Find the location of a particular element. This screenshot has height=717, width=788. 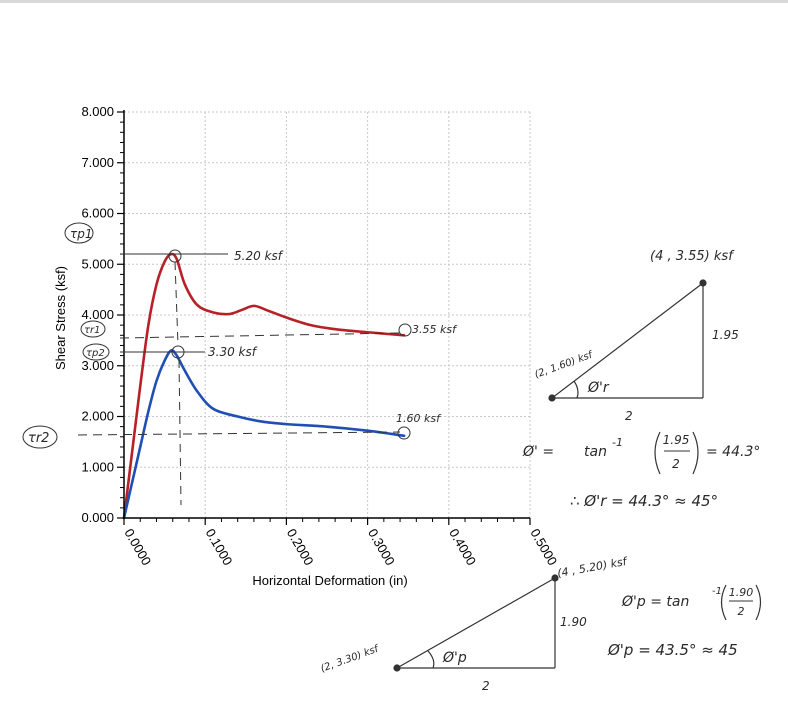

peak-result: Ø'p = 43.5° ≈ 45 is located at coordinates (672, 650).